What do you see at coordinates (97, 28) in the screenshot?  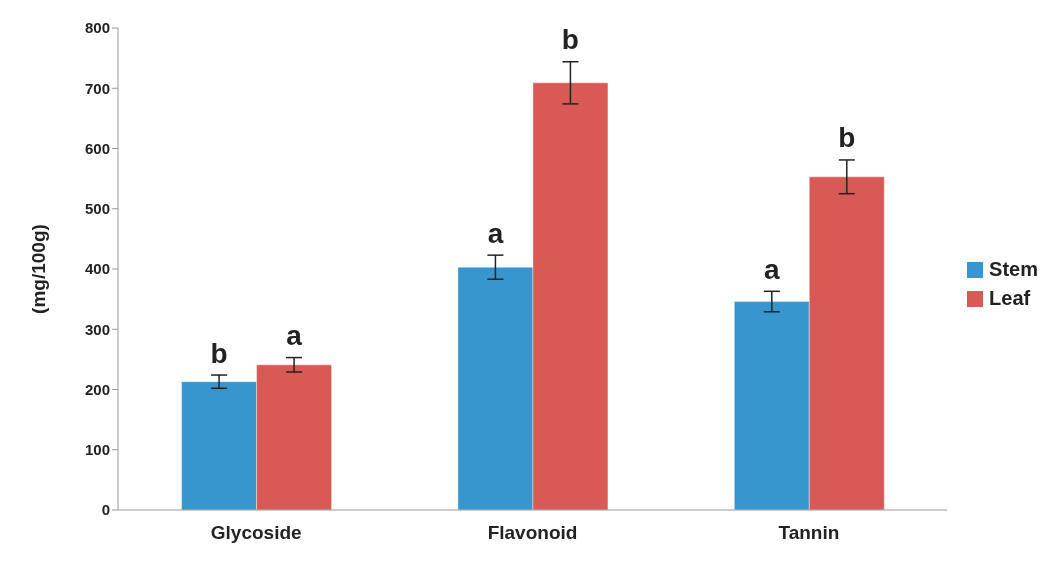 I see `y-tick-label: 800` at bounding box center [97, 28].